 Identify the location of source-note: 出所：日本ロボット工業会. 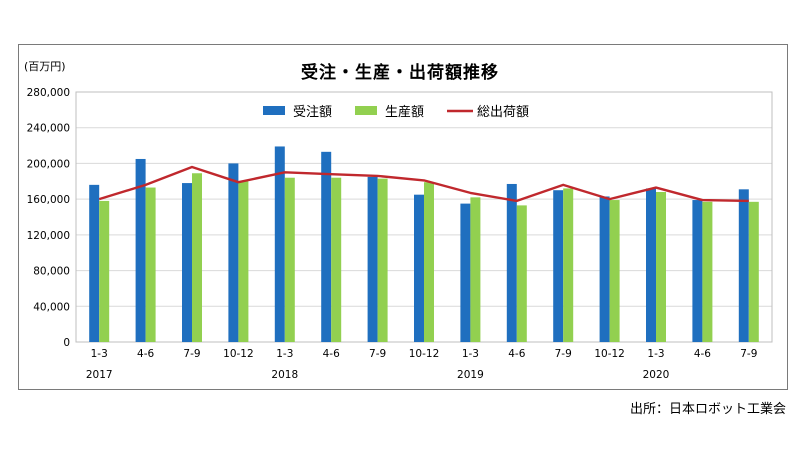
(707, 409).